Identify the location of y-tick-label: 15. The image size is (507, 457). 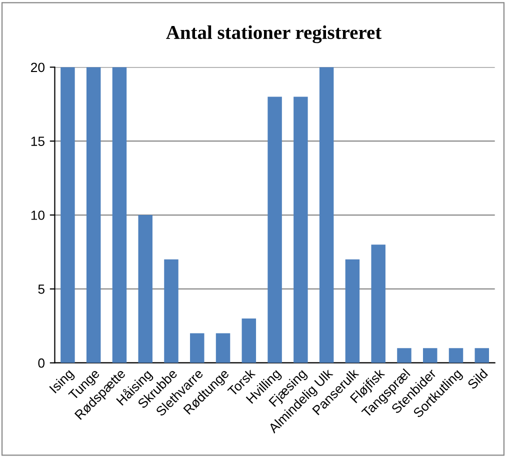
(37, 141).